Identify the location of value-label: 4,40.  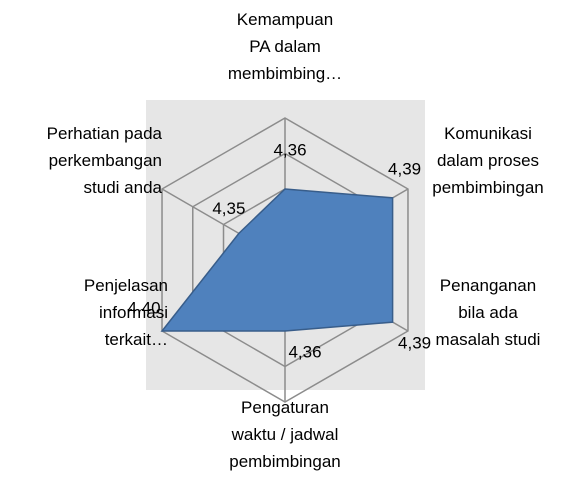
(143, 307).